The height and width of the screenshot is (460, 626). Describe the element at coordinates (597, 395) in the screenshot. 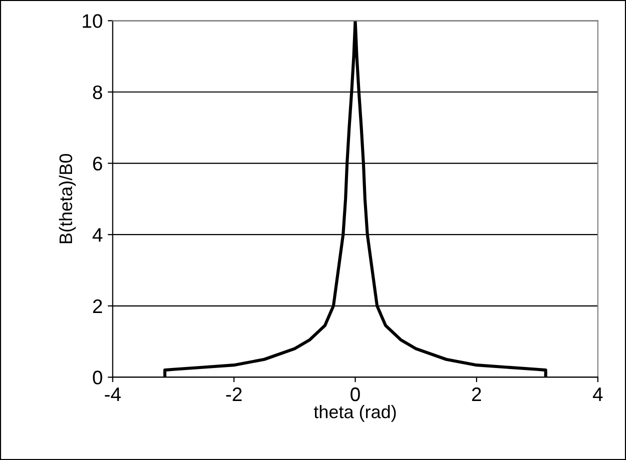

I see `x-tick-label: 4` at that location.